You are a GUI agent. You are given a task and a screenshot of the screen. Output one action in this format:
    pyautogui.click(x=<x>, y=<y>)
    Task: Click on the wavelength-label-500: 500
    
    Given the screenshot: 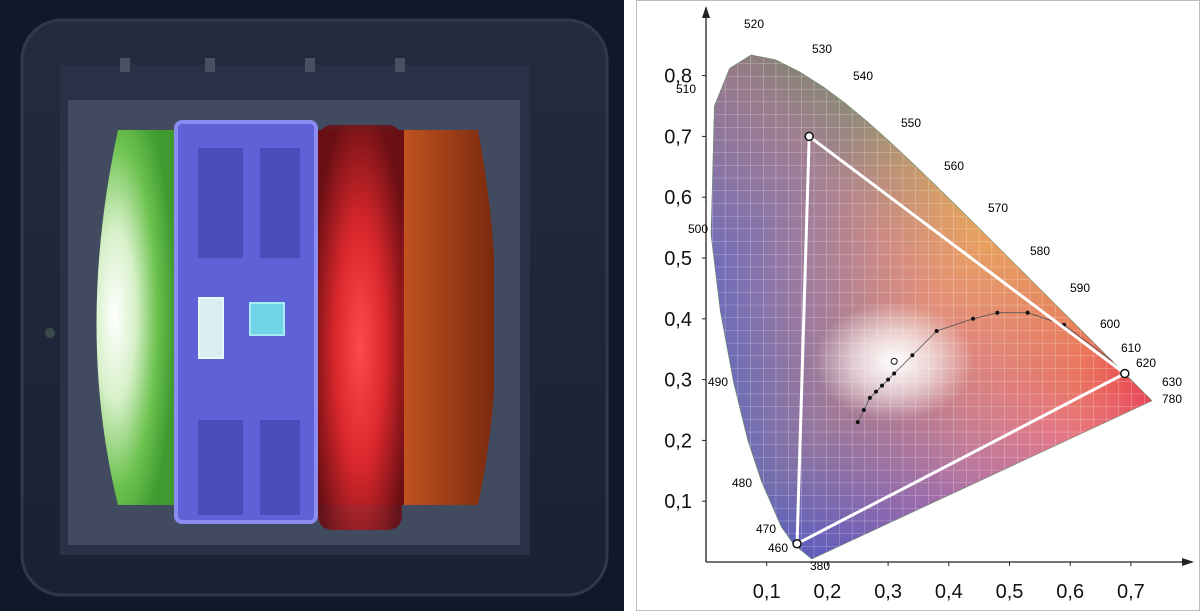 What is the action you would take?
    pyautogui.click(x=698, y=229)
    